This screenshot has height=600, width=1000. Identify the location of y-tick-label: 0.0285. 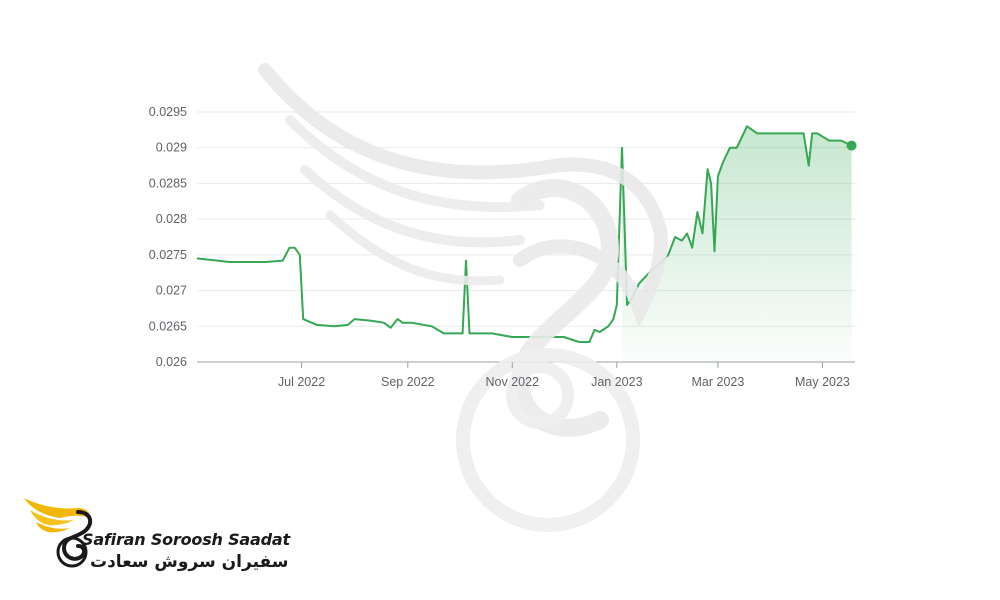
(168, 183).